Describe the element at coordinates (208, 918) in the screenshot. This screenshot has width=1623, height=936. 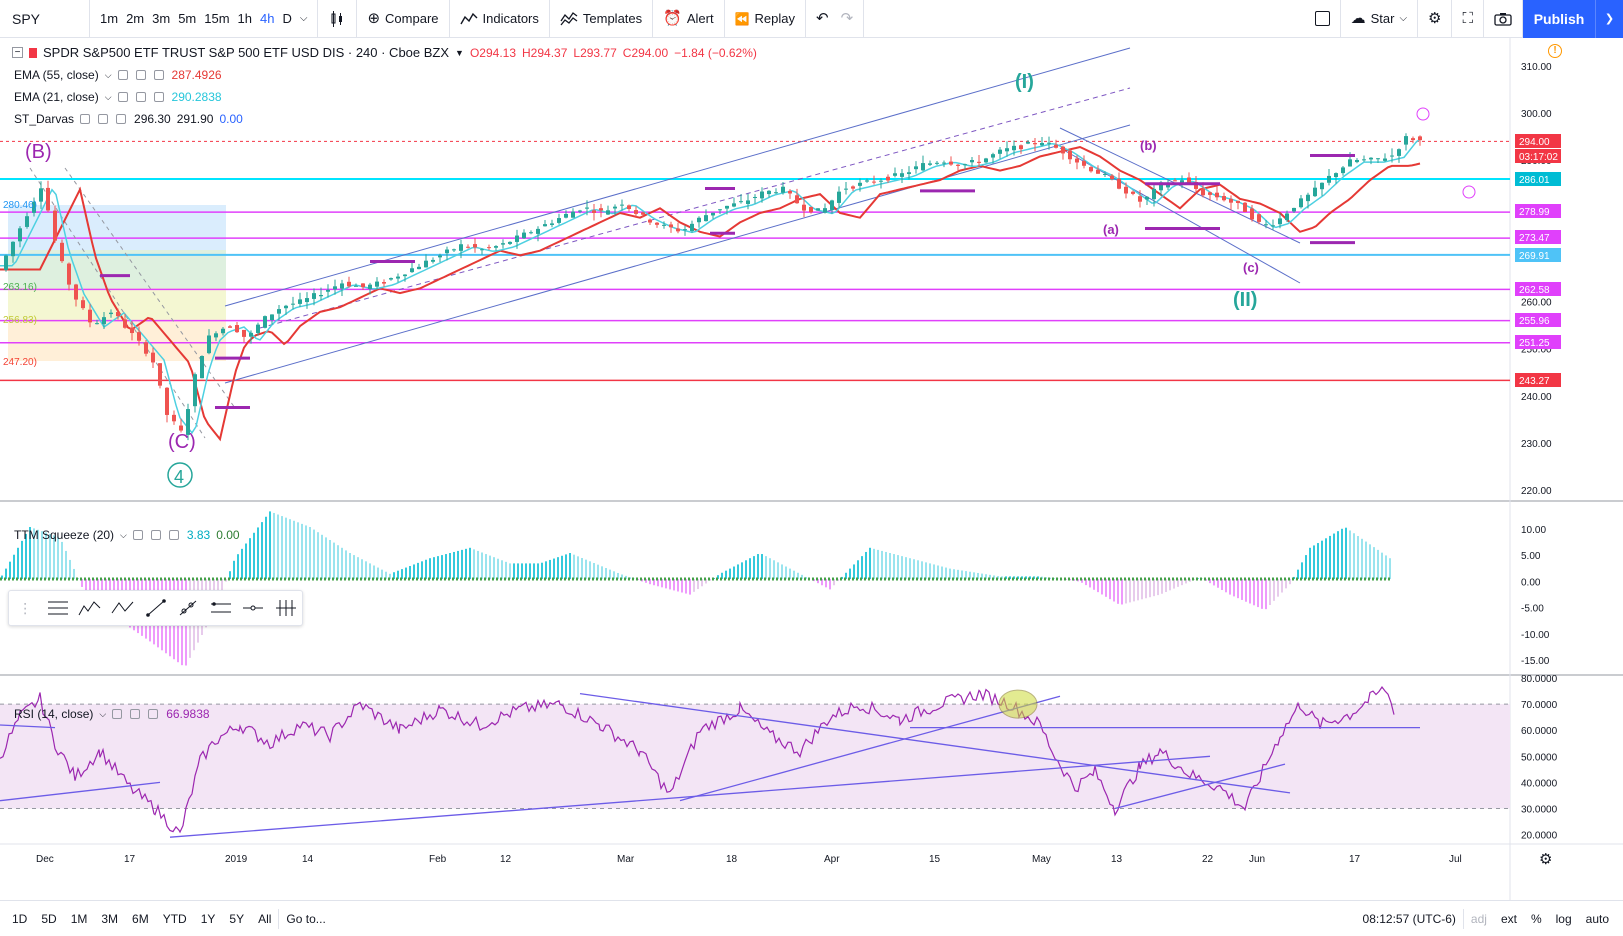
I see `range-1y: 1Y` at that location.